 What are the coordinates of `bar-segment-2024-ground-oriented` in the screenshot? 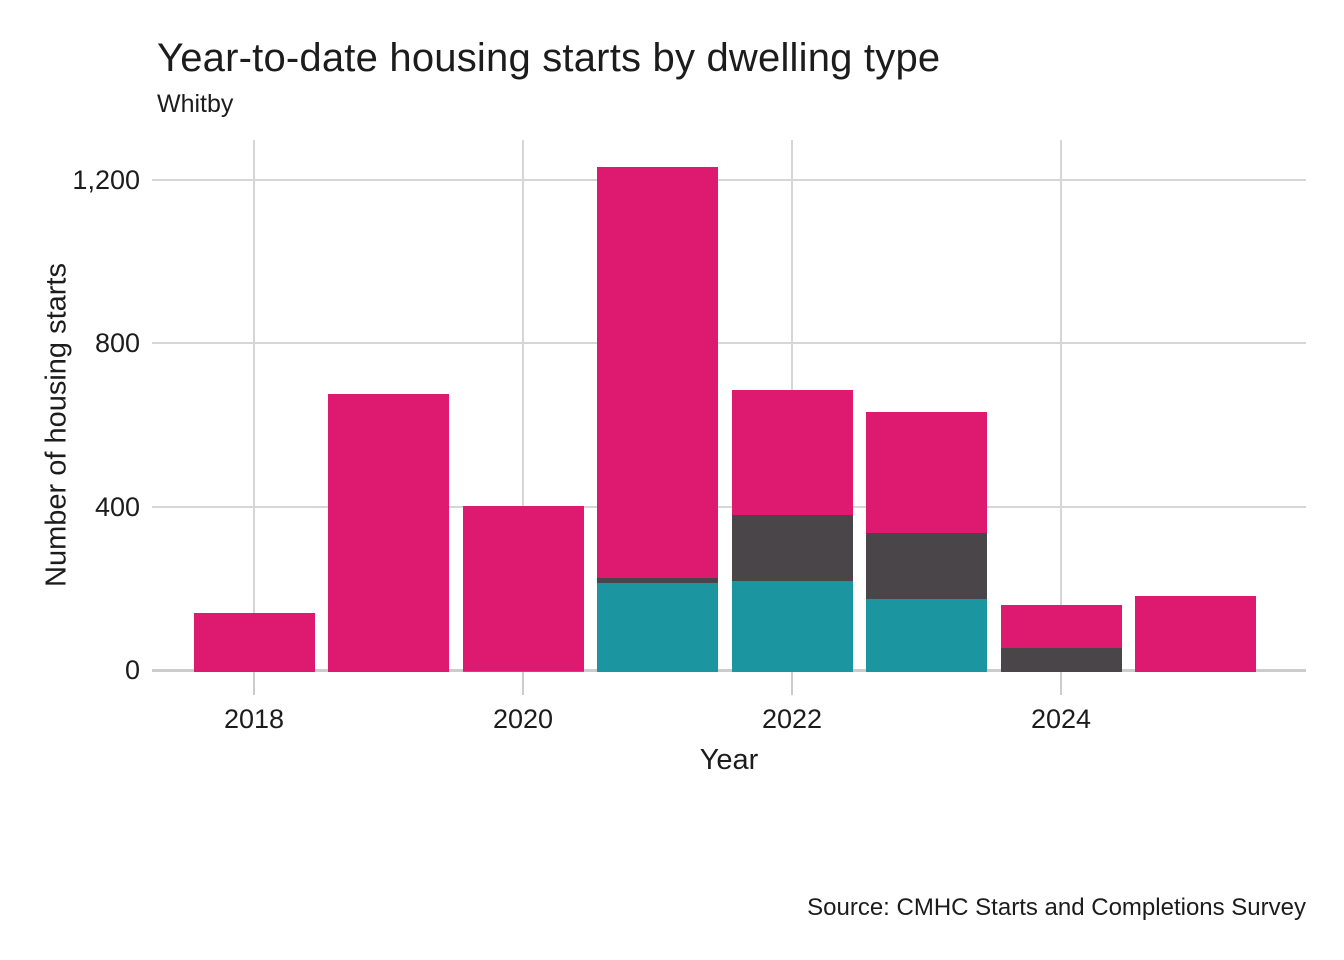 It's located at (1061, 626).